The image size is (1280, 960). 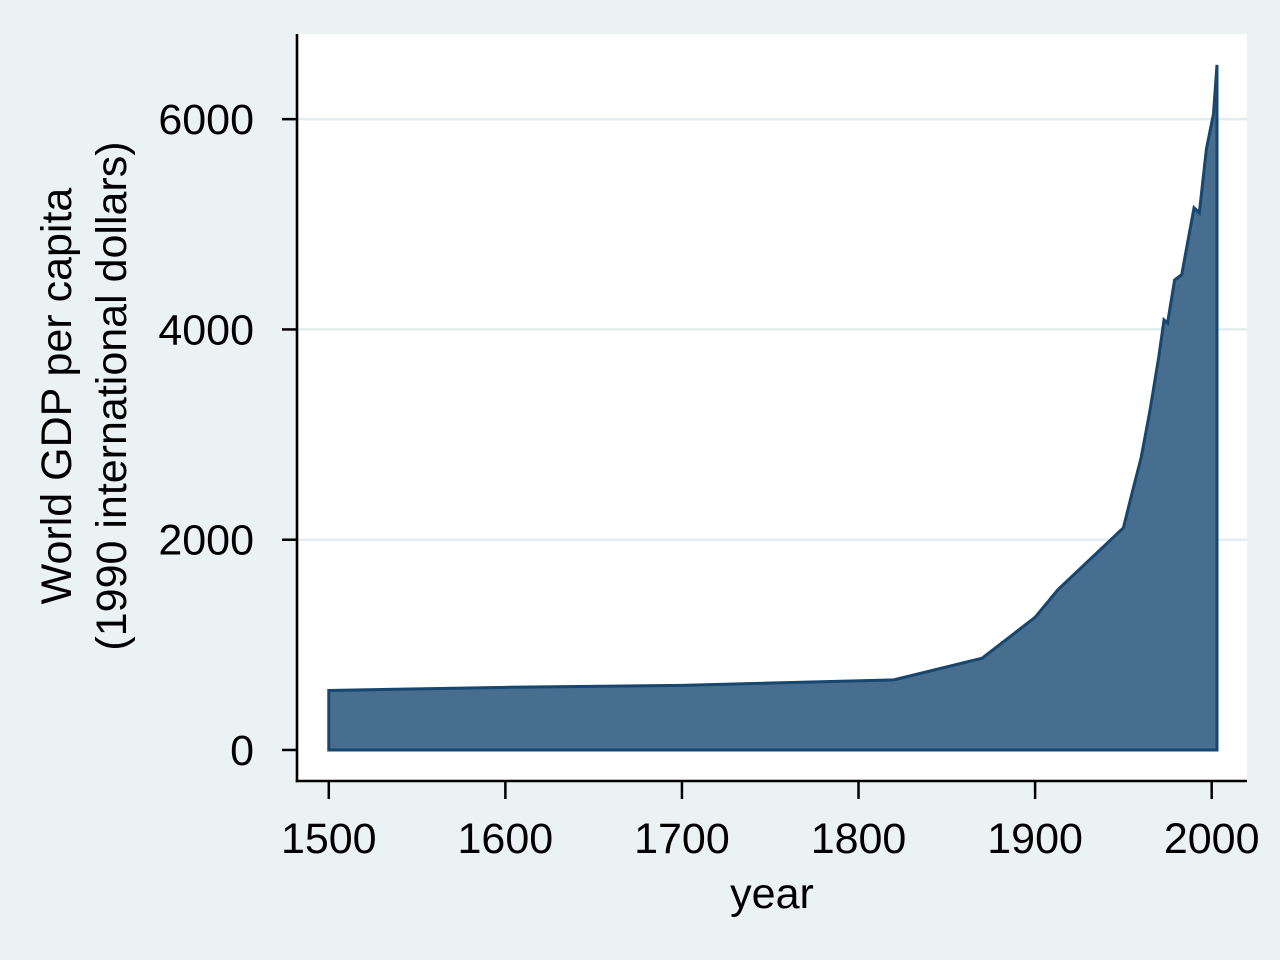 What do you see at coordinates (57, 396) in the screenshot?
I see `y-axis-title-line1: World GDP per capita` at bounding box center [57, 396].